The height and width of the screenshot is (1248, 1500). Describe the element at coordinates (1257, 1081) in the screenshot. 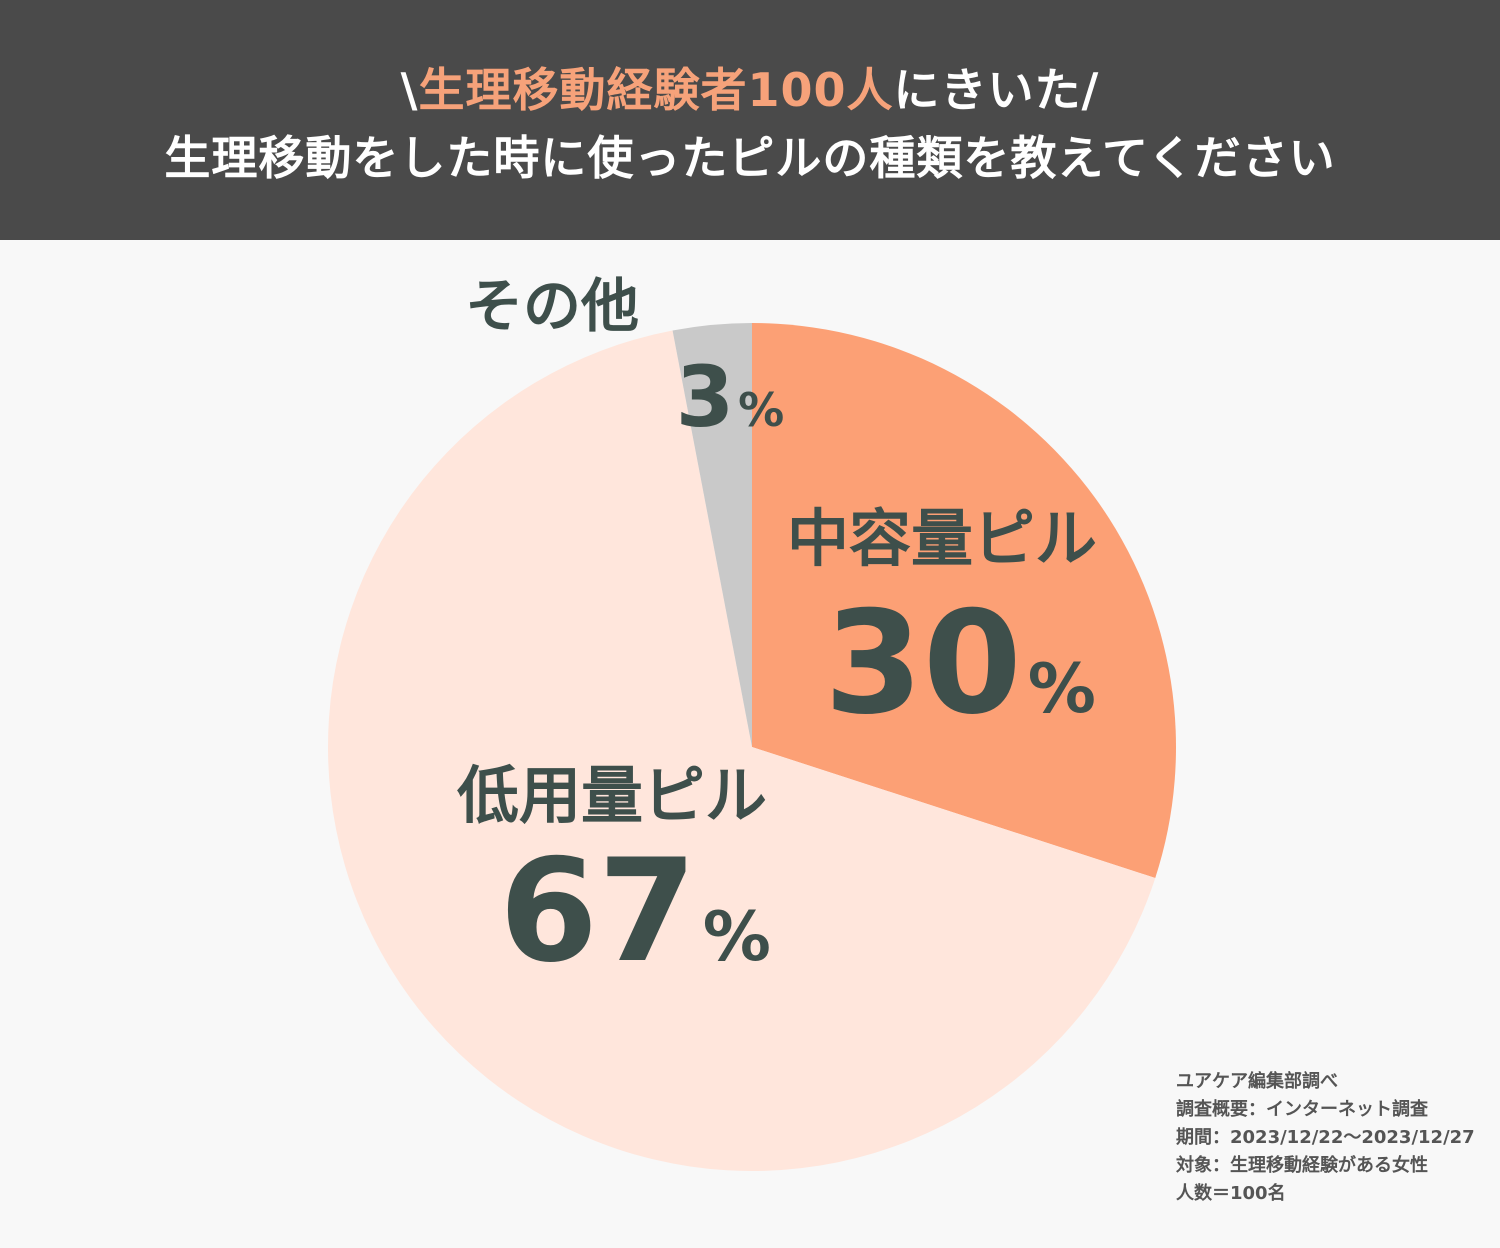

I see `note-source: ユアケア編集部調べ` at that location.